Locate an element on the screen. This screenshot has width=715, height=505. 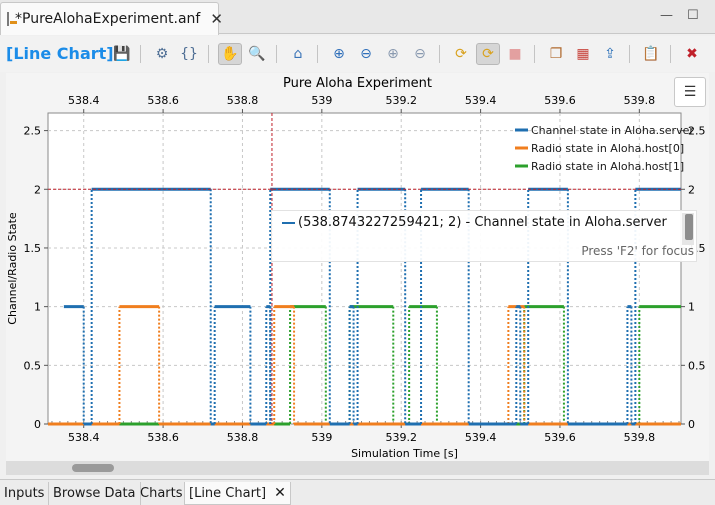
stop-button: ■ is located at coordinates (515, 54).